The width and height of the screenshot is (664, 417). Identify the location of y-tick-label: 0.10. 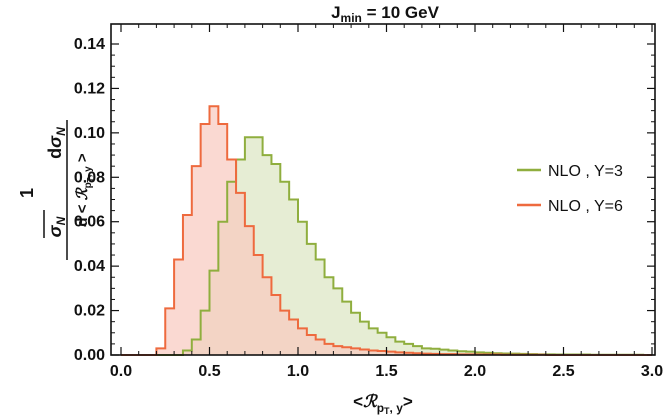
(89, 133).